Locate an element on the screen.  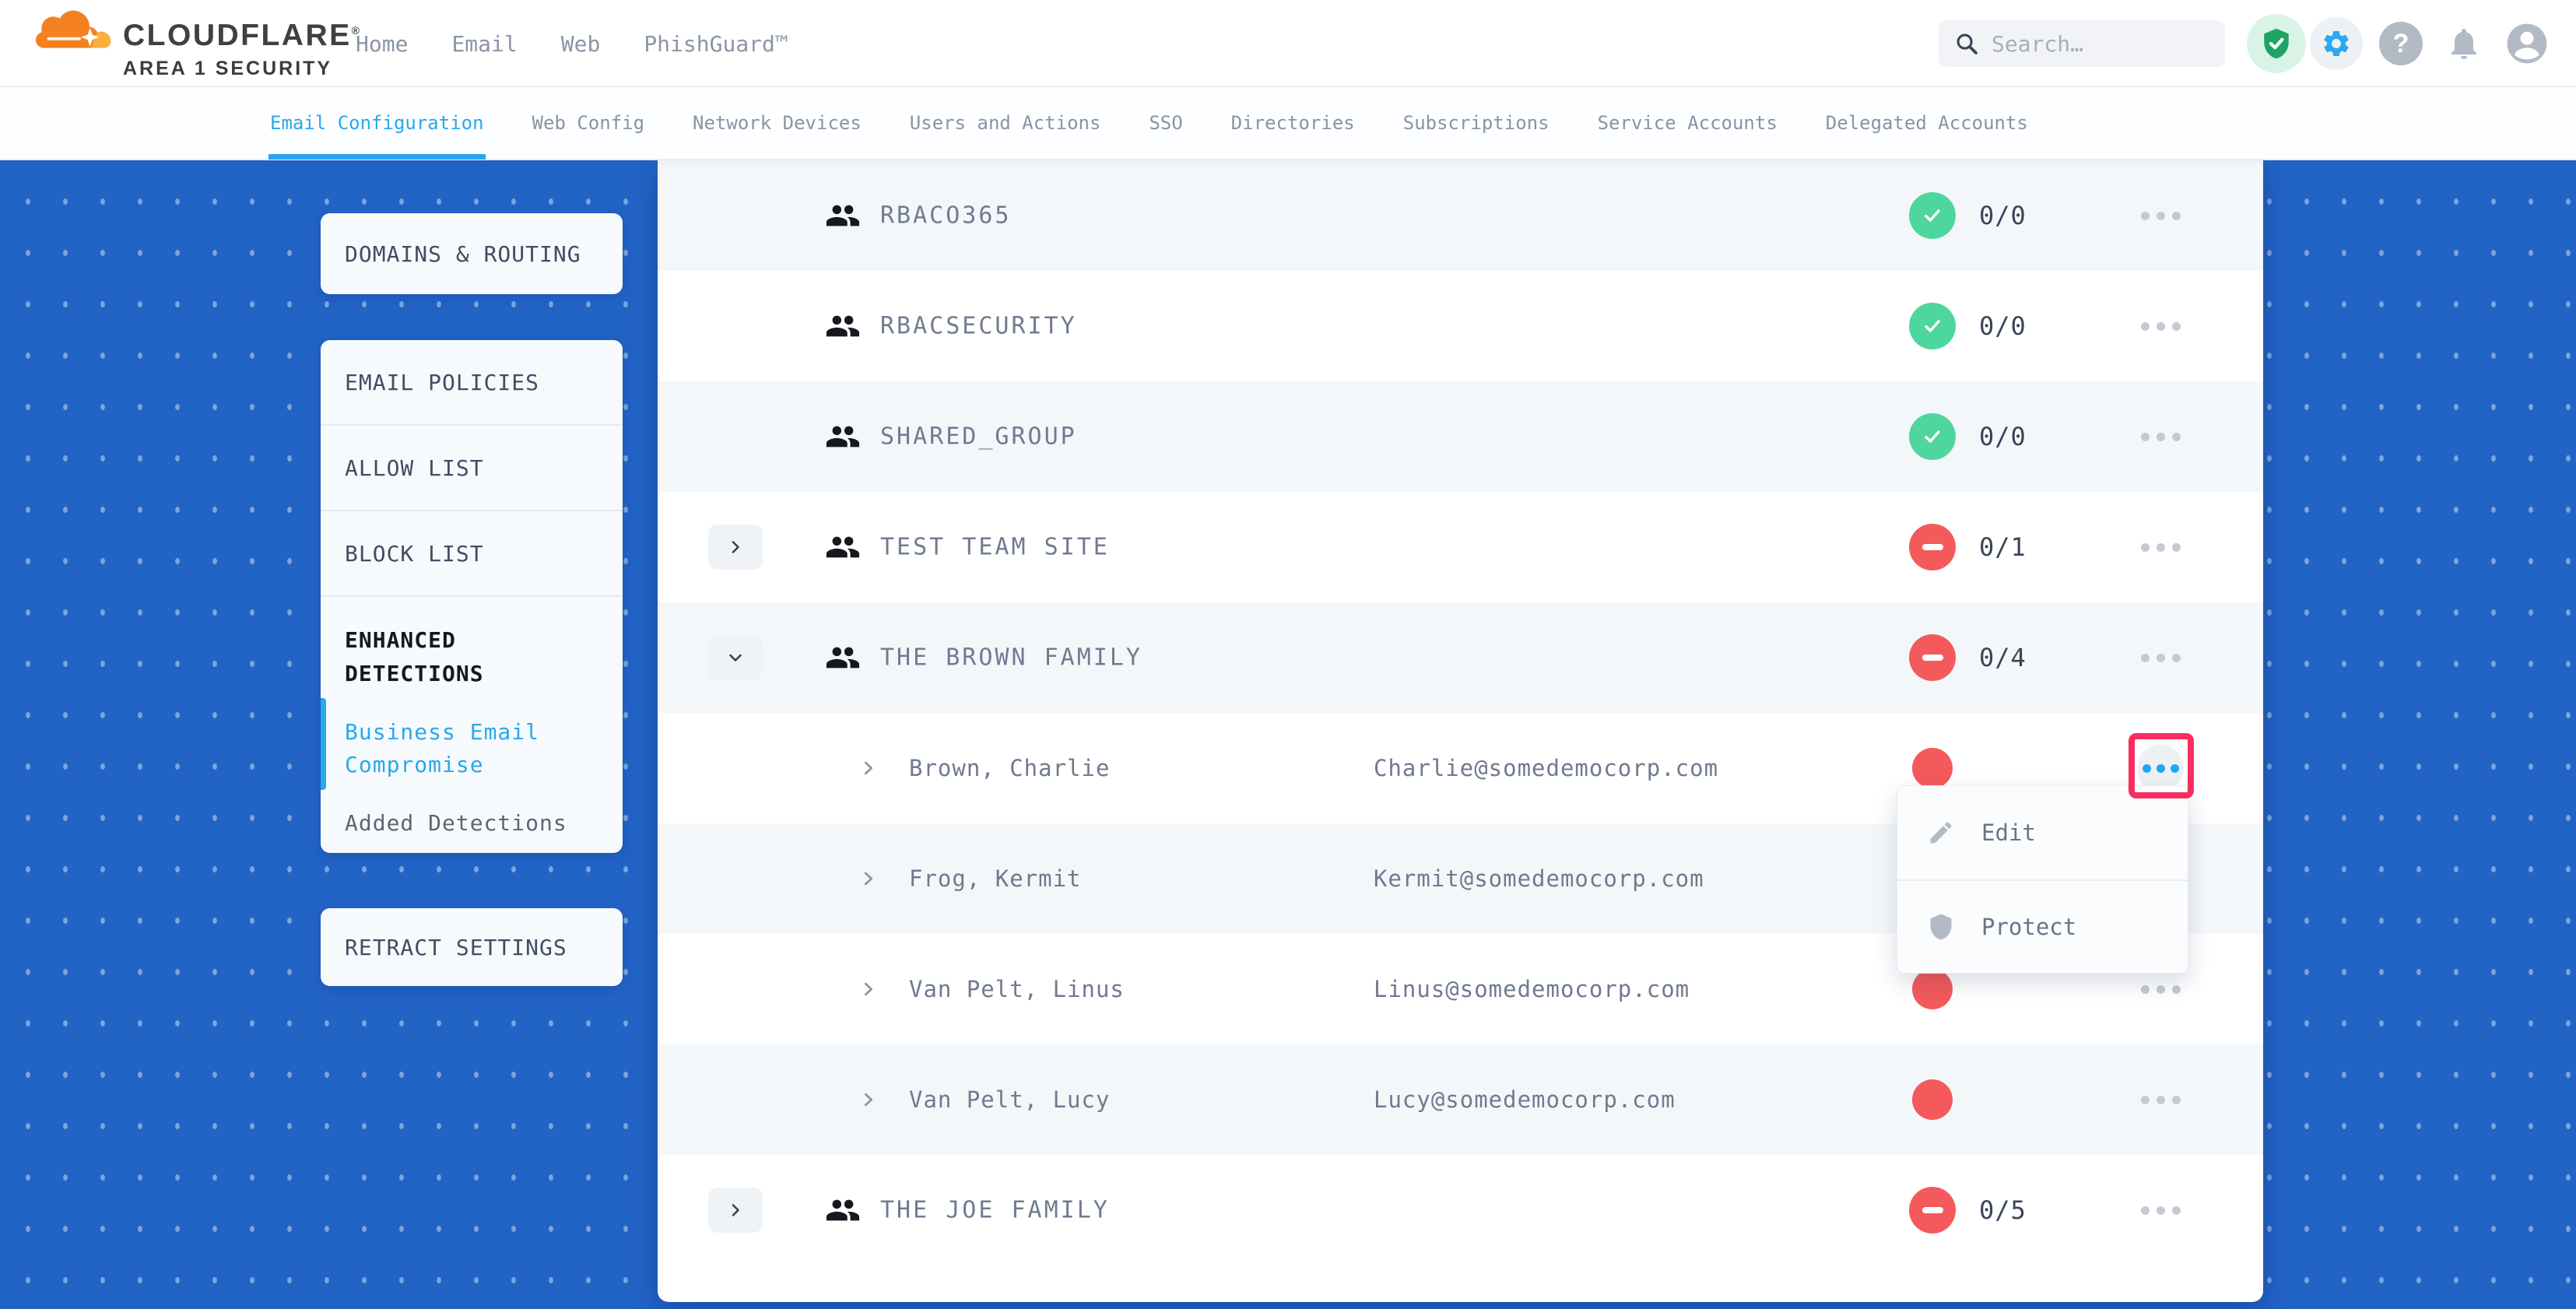
sidebar-item-retract-settings: RETRACT SETTINGS is located at coordinates (472, 947).